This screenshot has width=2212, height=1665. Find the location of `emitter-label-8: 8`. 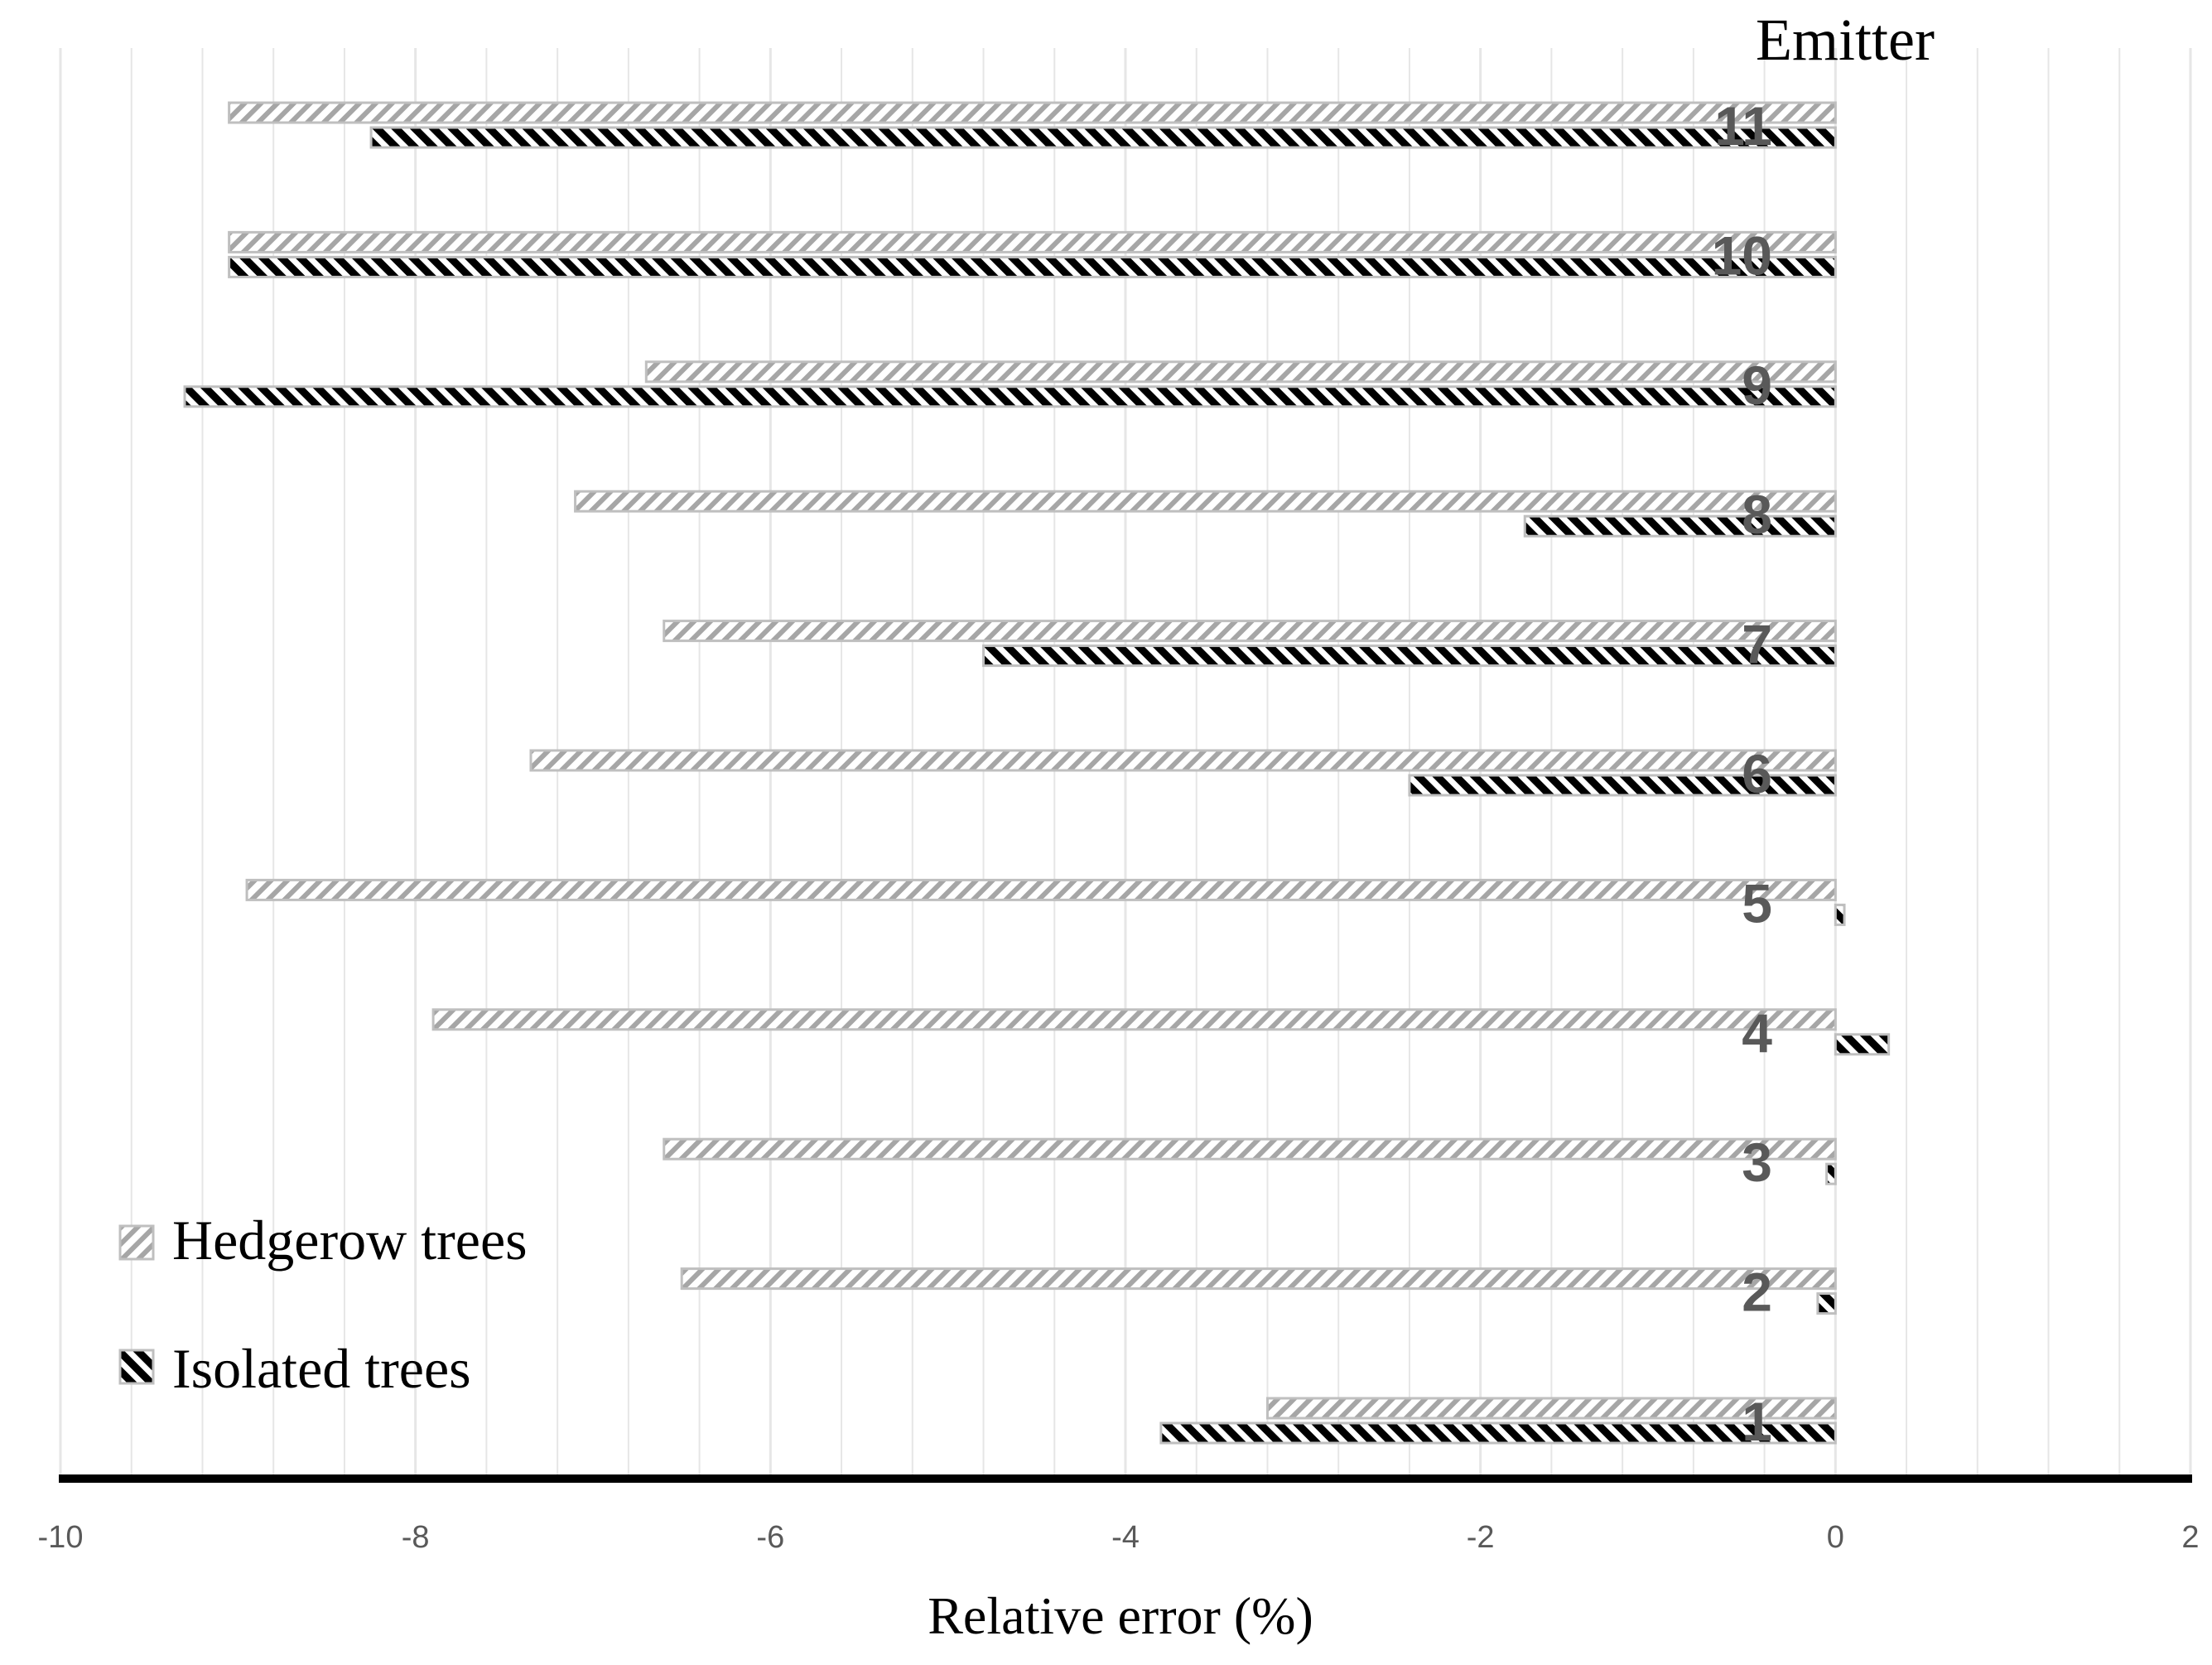

emitter-label-8: 8 is located at coordinates (1757, 514).